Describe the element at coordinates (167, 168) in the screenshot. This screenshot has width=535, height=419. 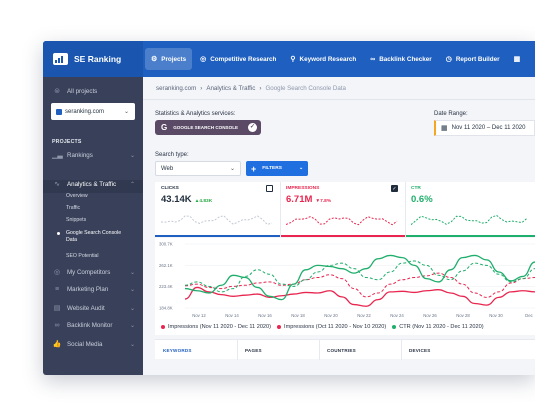
I see `search-type-value: Web` at that location.